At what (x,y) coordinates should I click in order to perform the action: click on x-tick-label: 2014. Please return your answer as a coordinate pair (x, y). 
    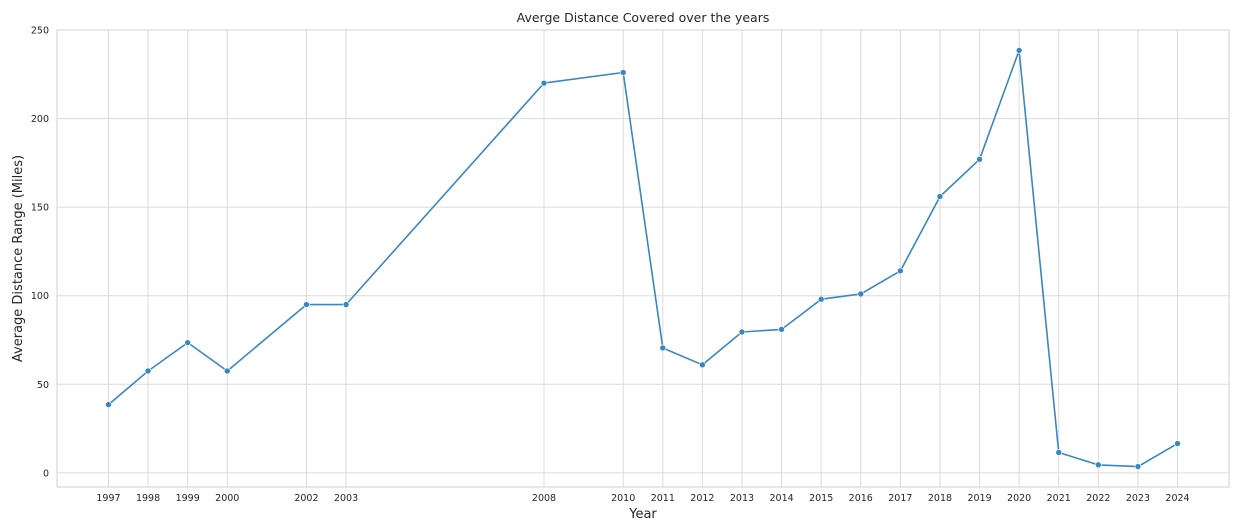
    Looking at the image, I should click on (781, 498).